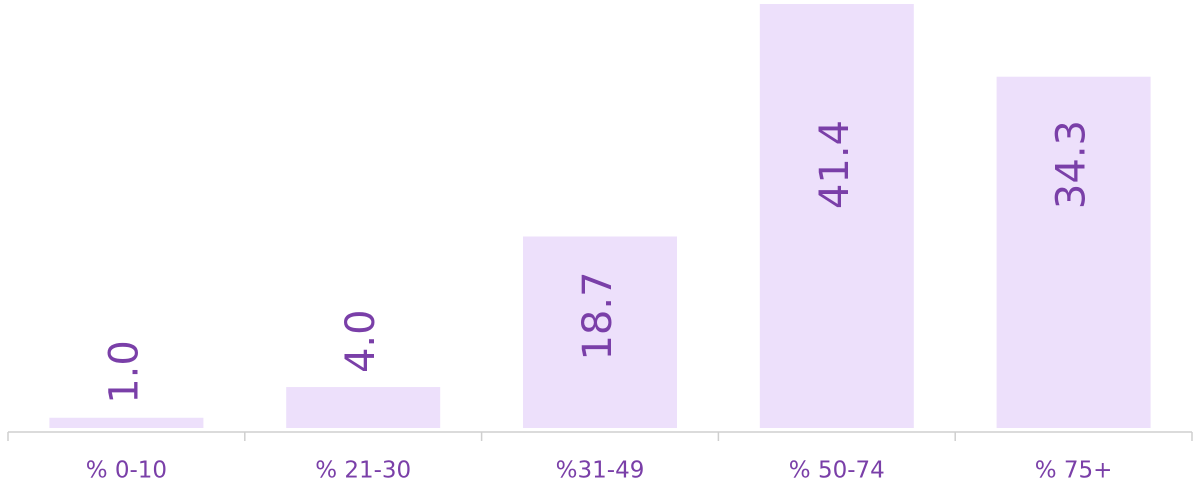 This screenshot has height=495, width=1198. What do you see at coordinates (363, 471) in the screenshot?
I see `x-tick-label: % 21-30` at bounding box center [363, 471].